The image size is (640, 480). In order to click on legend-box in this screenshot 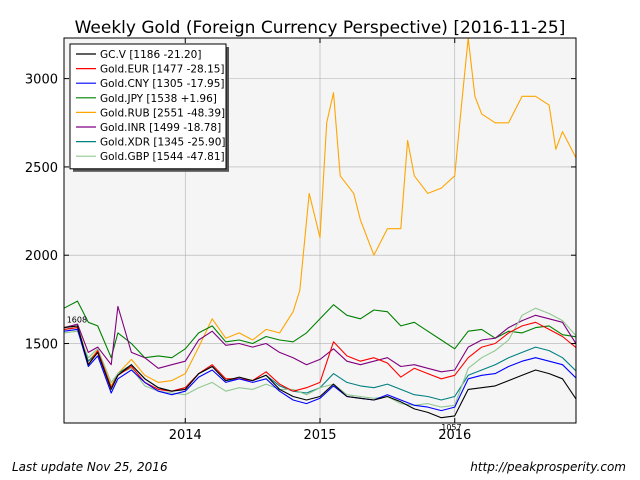, I will do `click(148, 106)`.